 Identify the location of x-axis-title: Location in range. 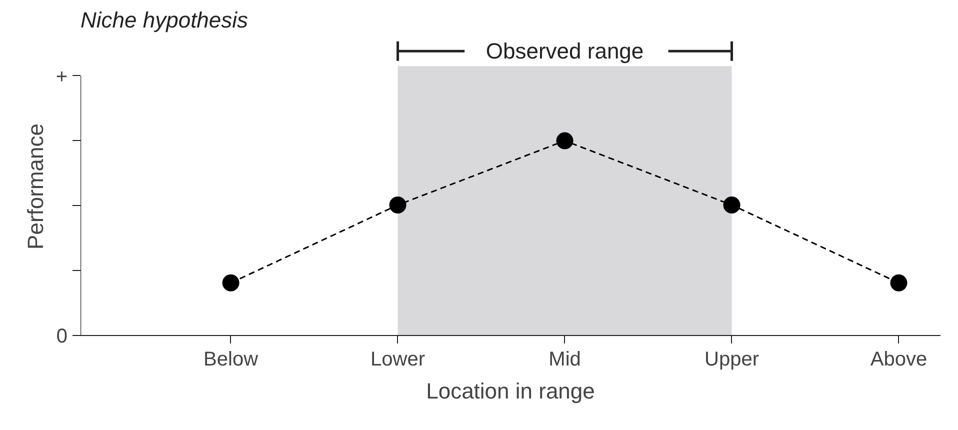
(510, 391).